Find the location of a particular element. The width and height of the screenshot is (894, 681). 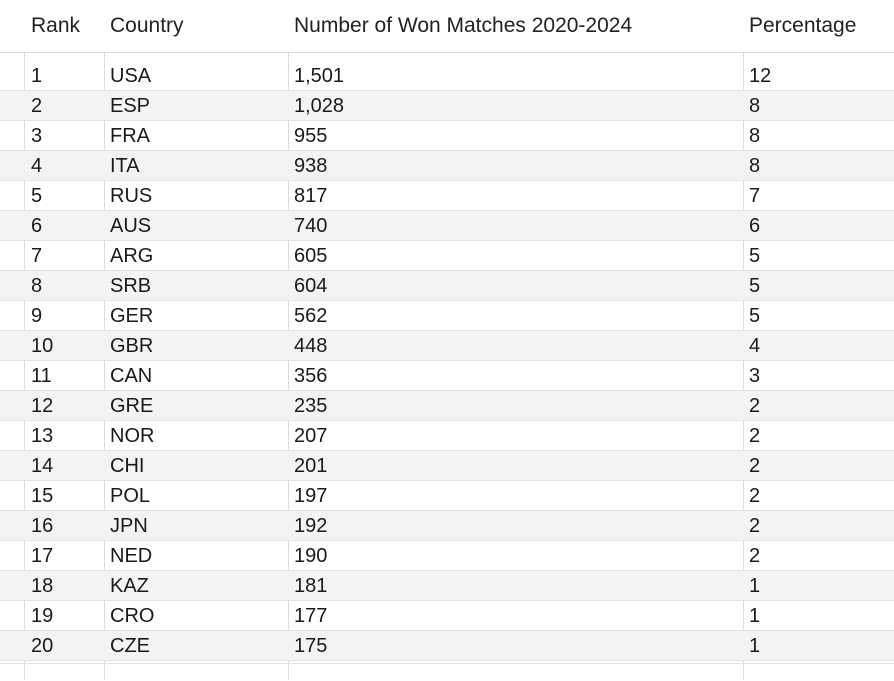

wins-cell: 448 is located at coordinates (311, 346).